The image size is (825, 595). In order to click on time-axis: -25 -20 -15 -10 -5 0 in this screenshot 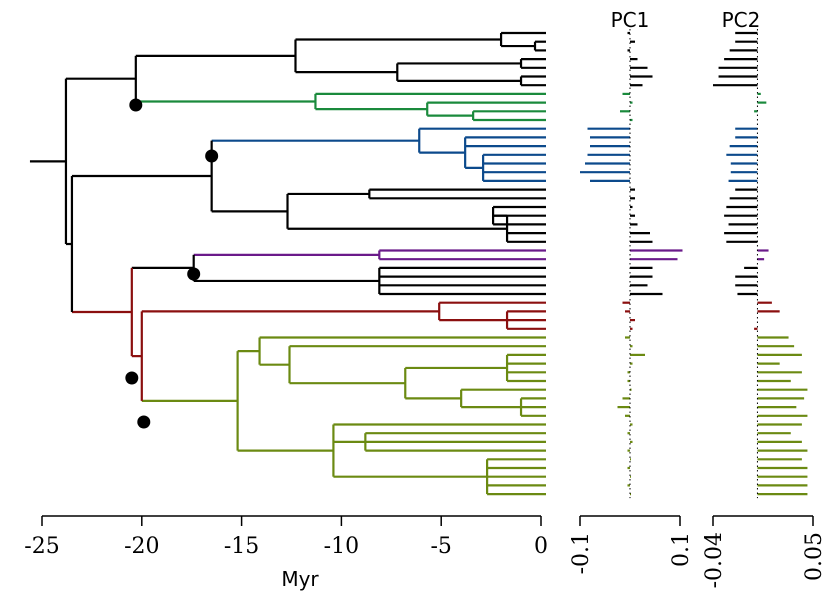, I will do `click(286, 537)`.